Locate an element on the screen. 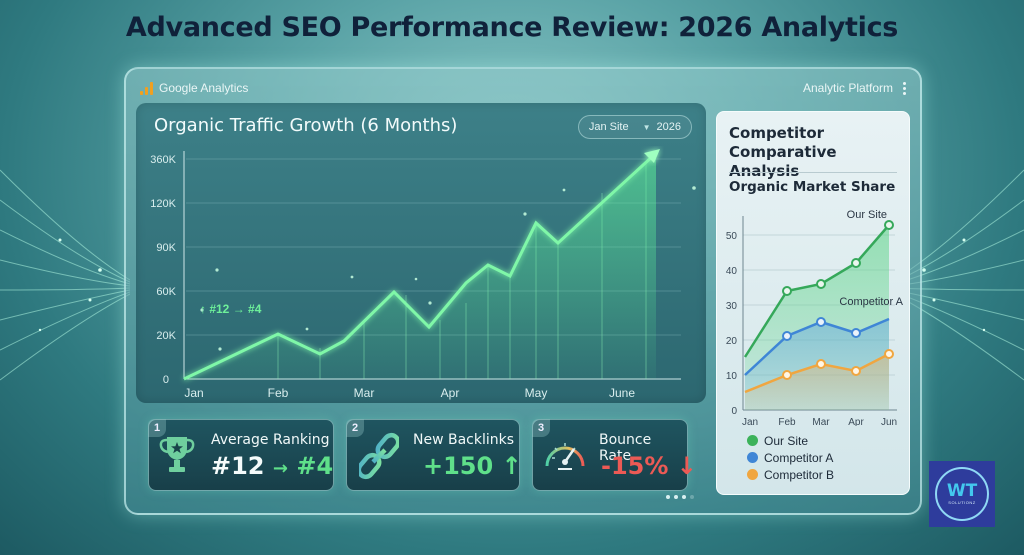 This screenshot has width=1024, height=555. ranking-annotation: ↑ #12 → #4 is located at coordinates (231, 309).